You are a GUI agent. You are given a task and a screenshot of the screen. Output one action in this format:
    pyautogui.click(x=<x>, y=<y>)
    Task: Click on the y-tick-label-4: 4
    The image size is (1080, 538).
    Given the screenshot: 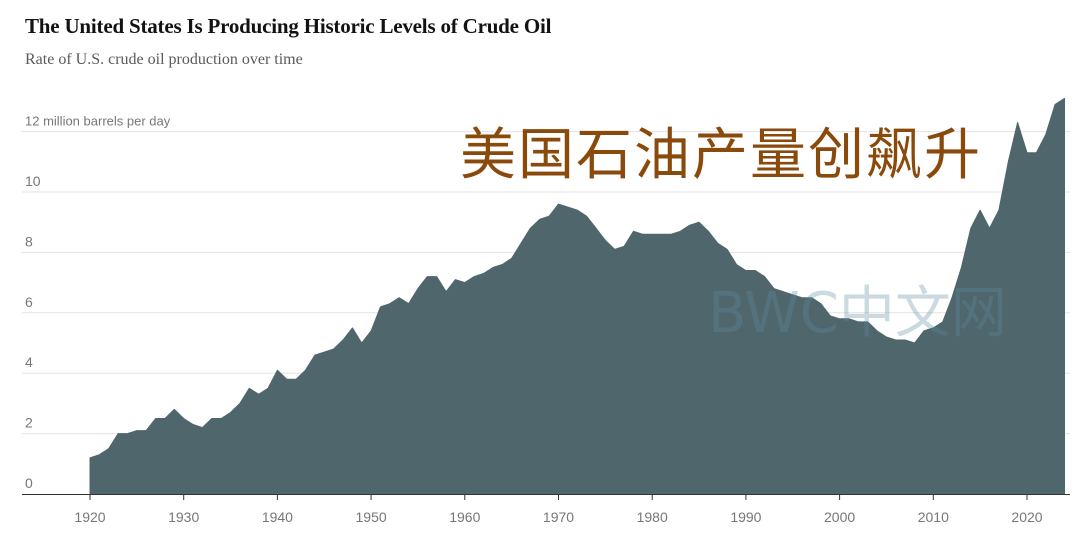 What is the action you would take?
    pyautogui.click(x=29, y=362)
    